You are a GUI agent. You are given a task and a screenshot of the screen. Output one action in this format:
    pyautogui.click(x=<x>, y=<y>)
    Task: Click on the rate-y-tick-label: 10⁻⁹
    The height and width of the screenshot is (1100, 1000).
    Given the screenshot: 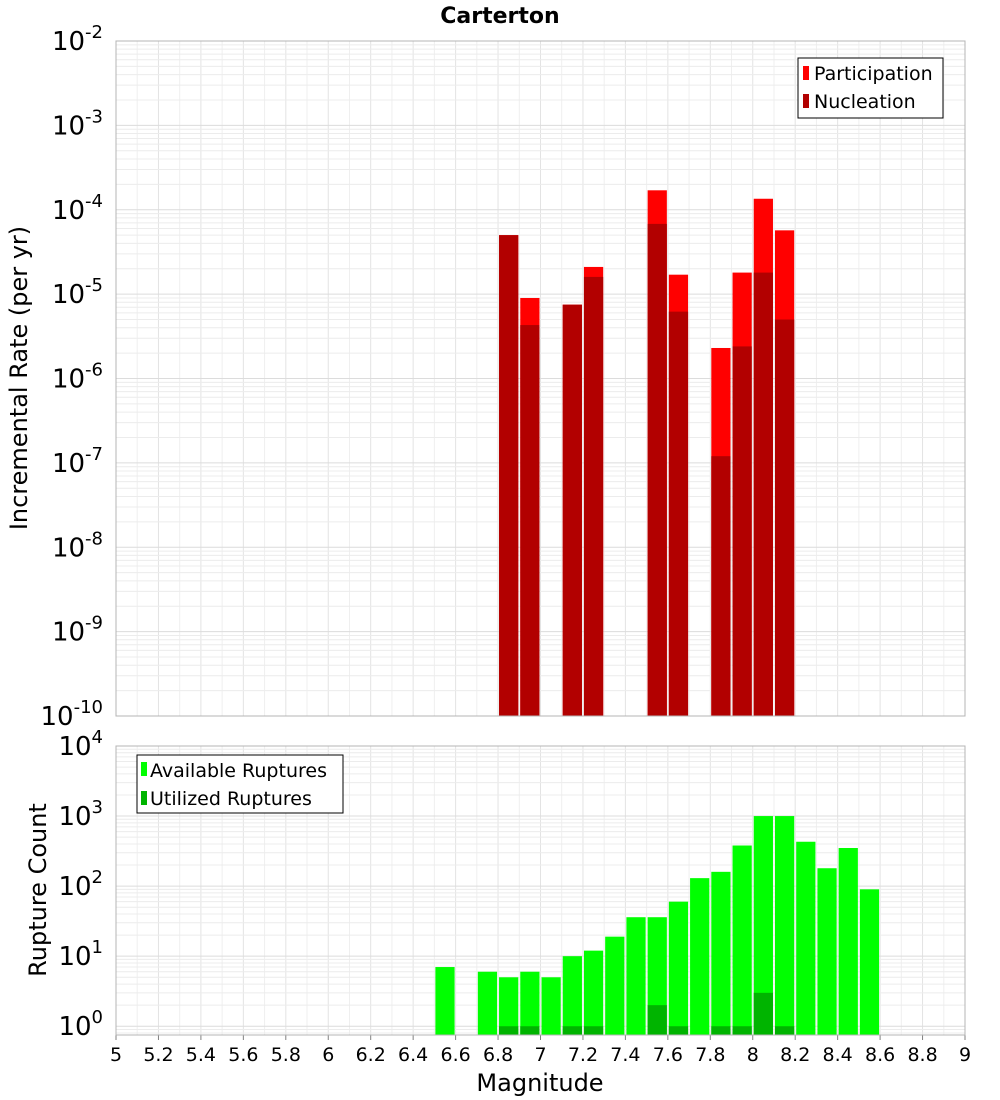 What is the action you would take?
    pyautogui.click(x=77, y=630)
    